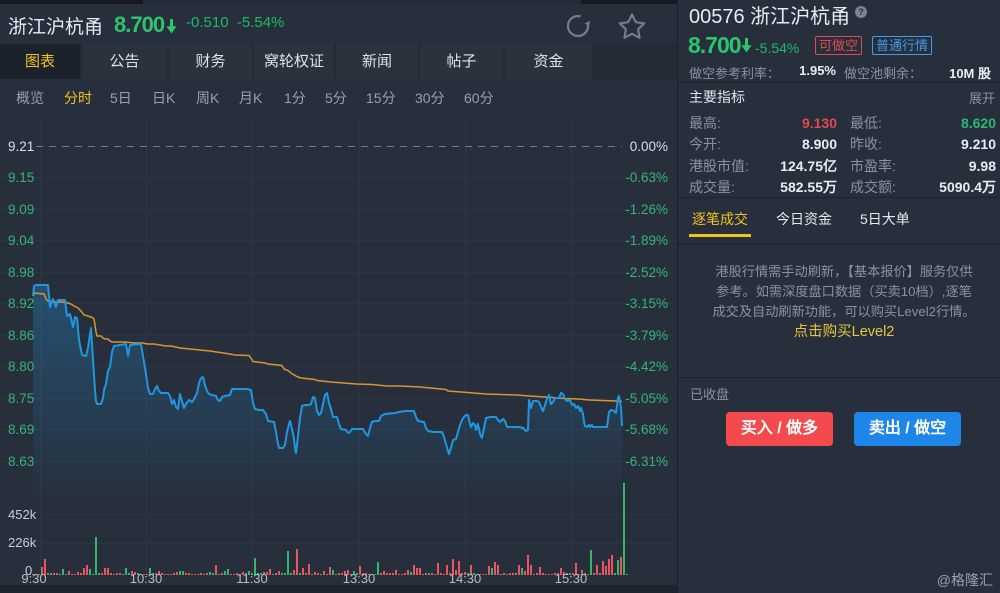 The height and width of the screenshot is (593, 1000). I want to click on svg-text: 10:30, so click(146, 578).